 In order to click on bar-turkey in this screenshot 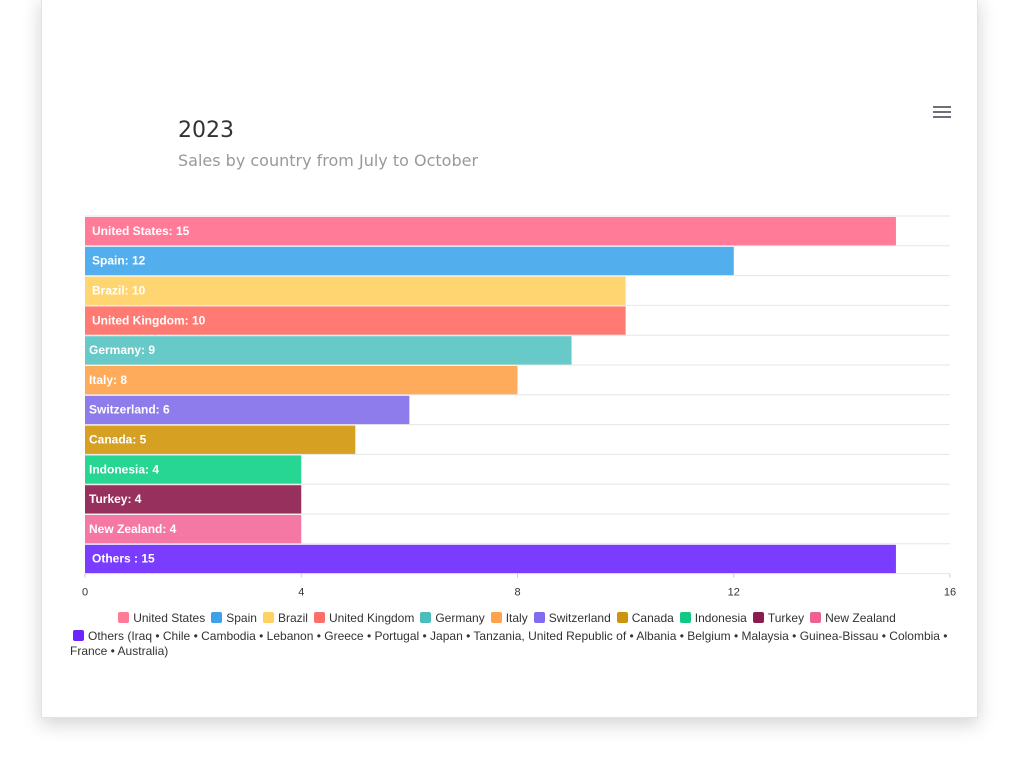, I will do `click(193, 499)`.